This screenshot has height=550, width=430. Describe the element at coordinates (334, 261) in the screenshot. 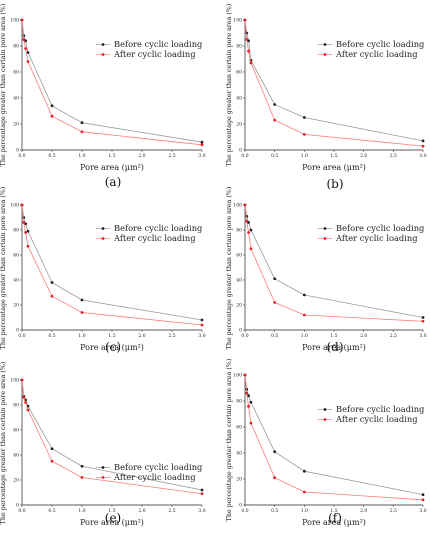

I see `series-line-before` at that location.